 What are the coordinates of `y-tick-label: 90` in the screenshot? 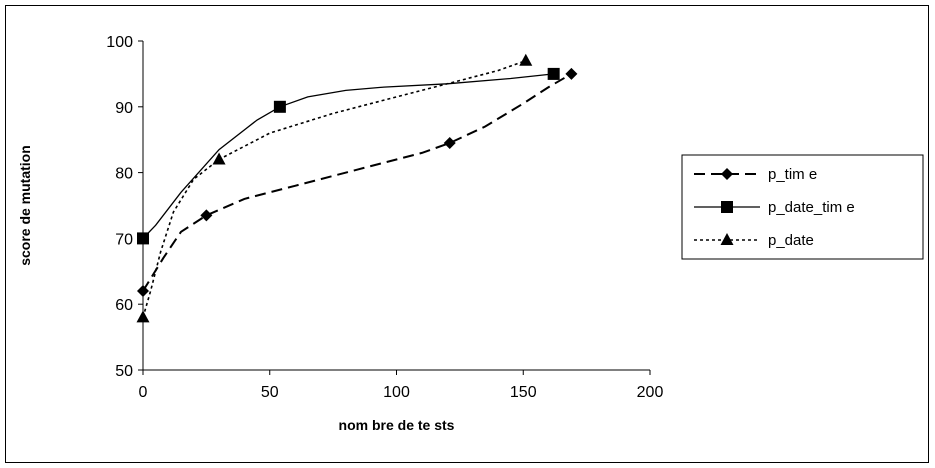 It's located at (124, 108).